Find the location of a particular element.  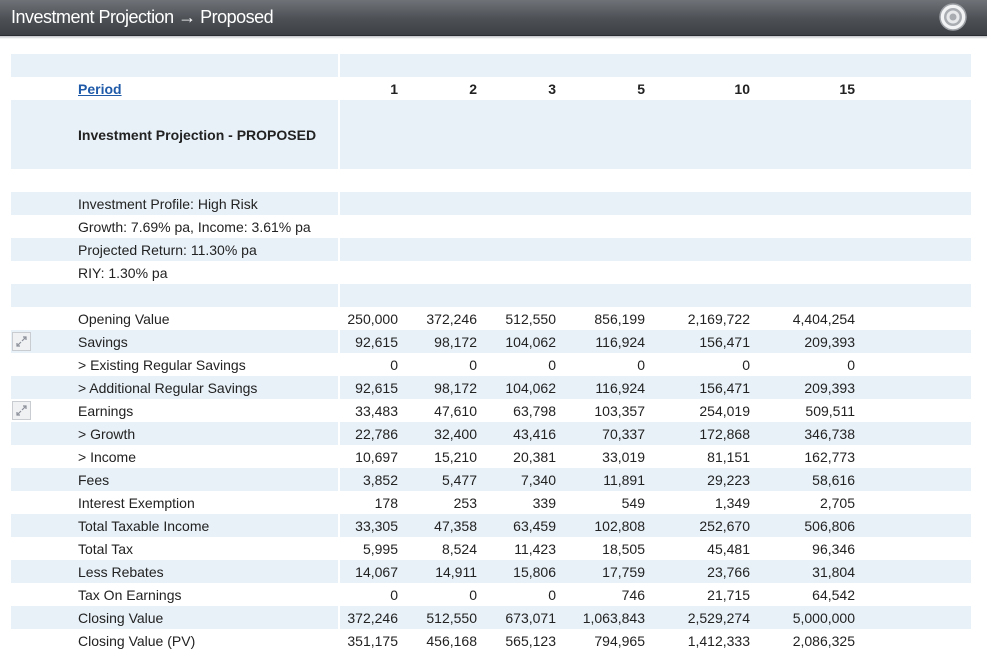

table-cell: 15,210 is located at coordinates (455, 457).